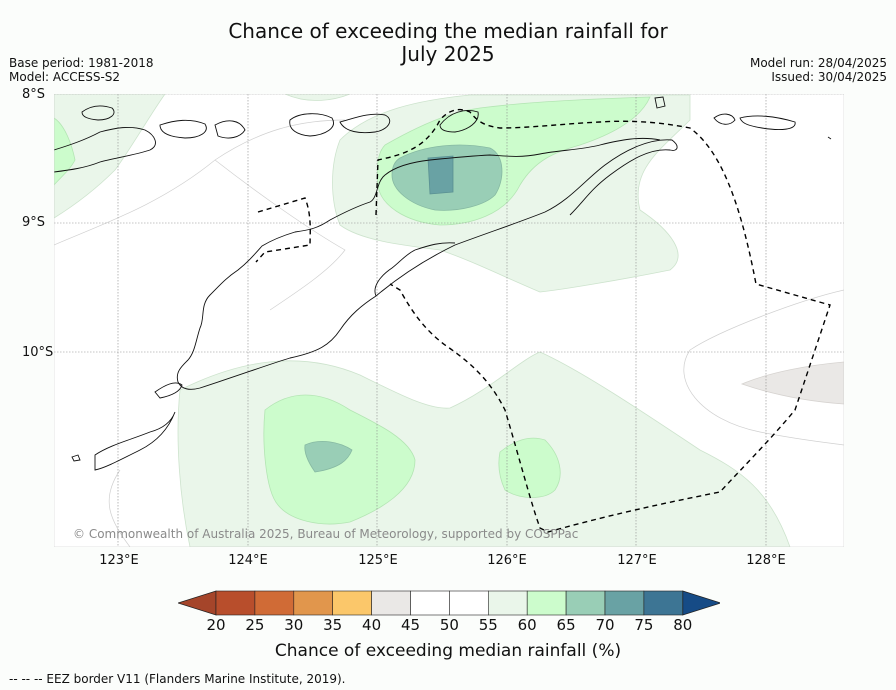  Describe the element at coordinates (526, 218) in the screenshot. I see `timor-coast-north` at that location.